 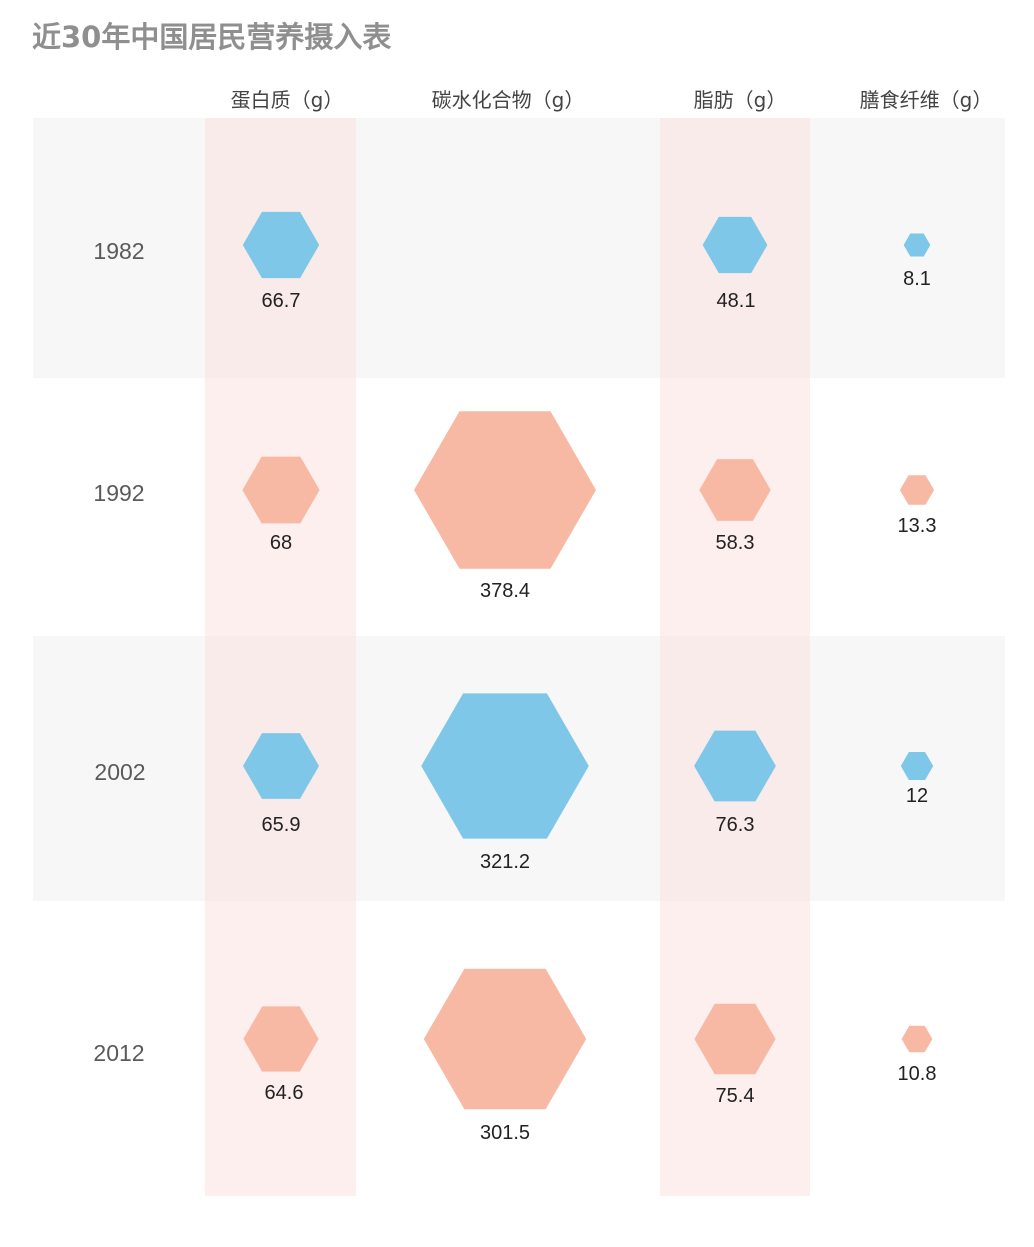 What do you see at coordinates (281, 825) in the screenshot?
I see `value-label-2002-protein: 65.9` at bounding box center [281, 825].